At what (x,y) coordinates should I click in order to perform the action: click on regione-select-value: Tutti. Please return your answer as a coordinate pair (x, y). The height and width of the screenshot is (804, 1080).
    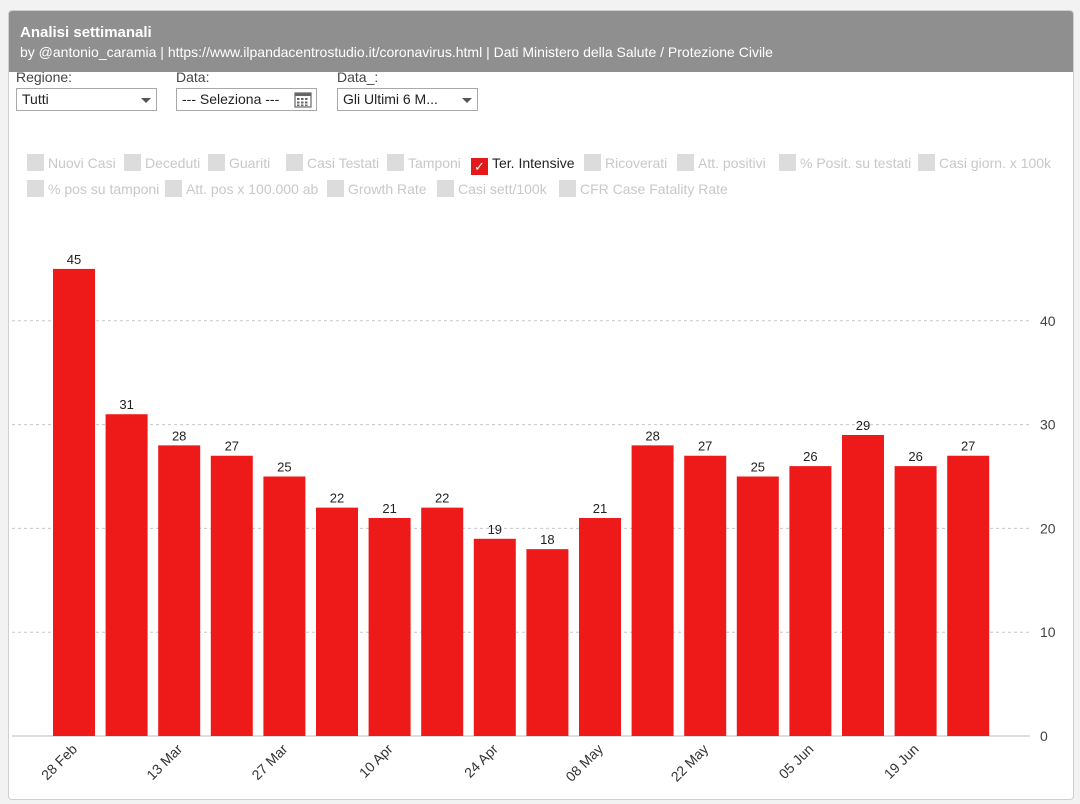
    Looking at the image, I should click on (35, 99).